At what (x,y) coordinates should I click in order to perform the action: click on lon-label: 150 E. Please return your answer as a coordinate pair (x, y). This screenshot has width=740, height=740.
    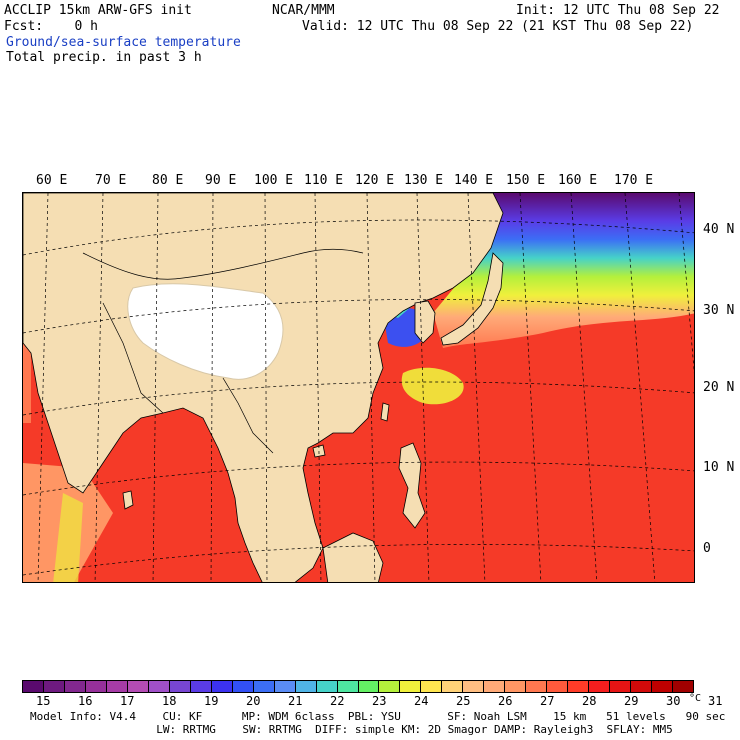
    Looking at the image, I should click on (526, 180).